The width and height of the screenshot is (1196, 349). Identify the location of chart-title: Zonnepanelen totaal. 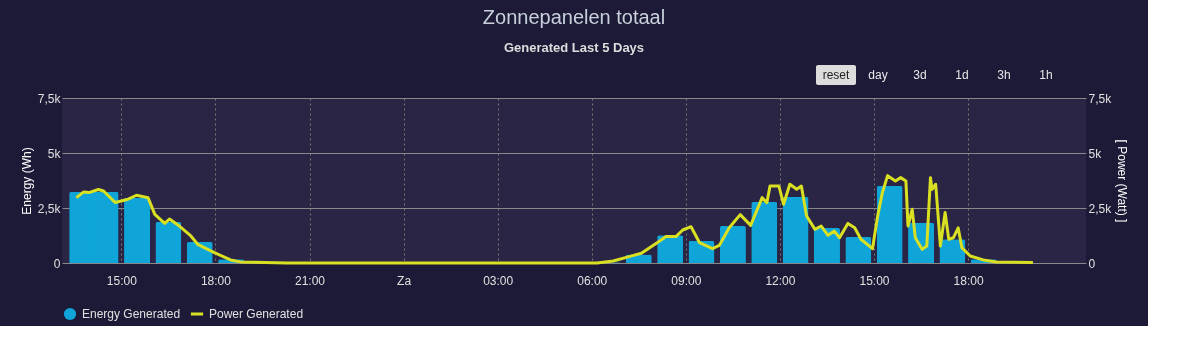
(574, 17).